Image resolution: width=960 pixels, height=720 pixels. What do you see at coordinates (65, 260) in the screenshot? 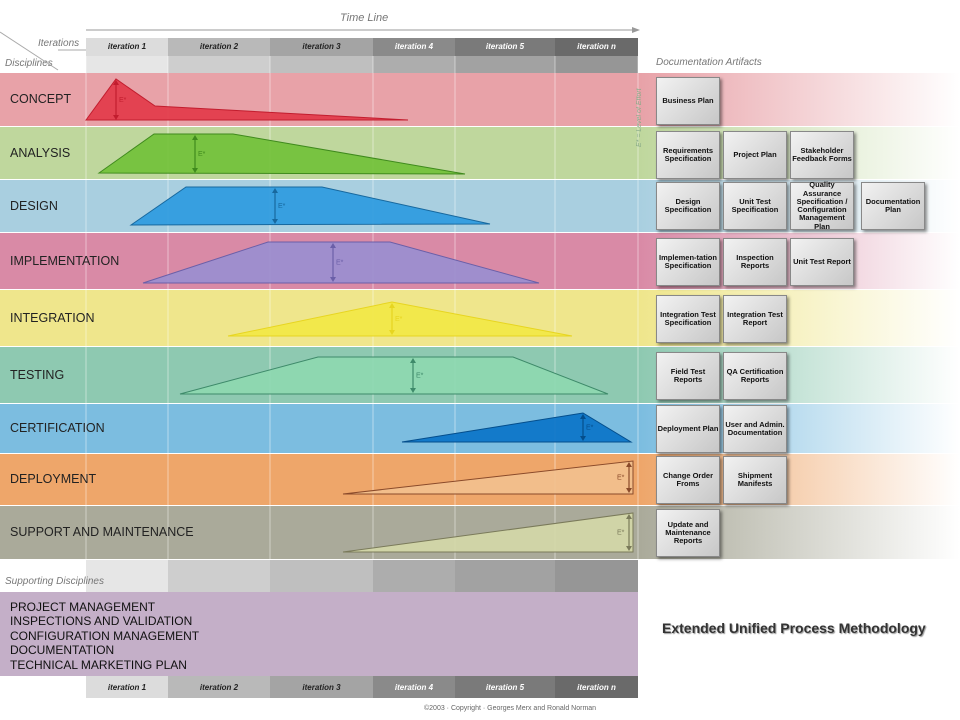
I see `discipline-label-implementation: IMPLEMENTATION` at bounding box center [65, 260].